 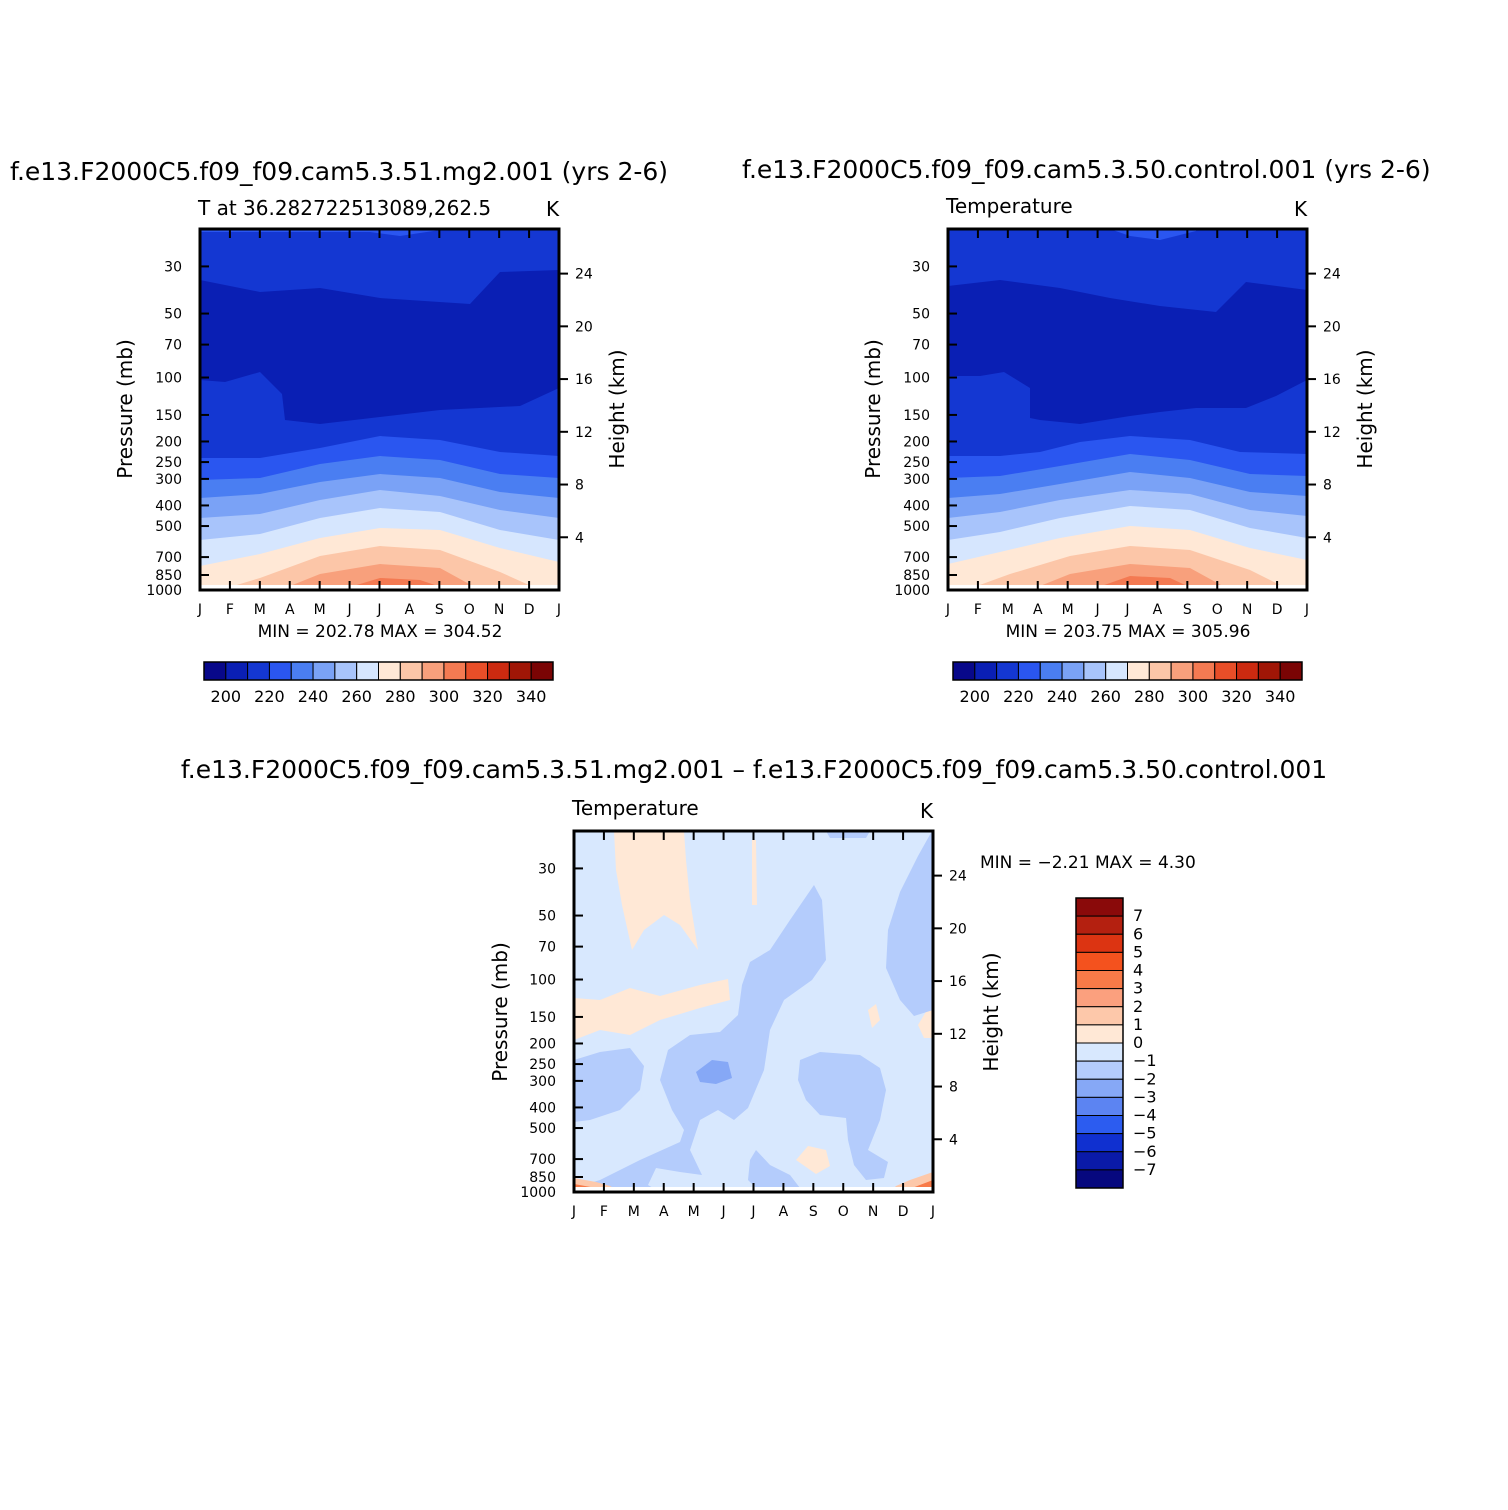 I want to click on pressure-tick-label: 500, so click(x=542, y=1129).